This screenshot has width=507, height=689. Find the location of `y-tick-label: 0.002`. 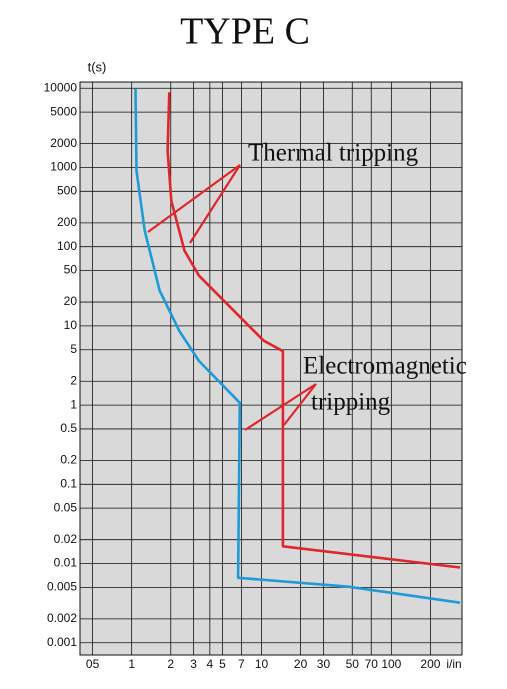

y-tick-label: 0.002 is located at coordinates (62, 618).